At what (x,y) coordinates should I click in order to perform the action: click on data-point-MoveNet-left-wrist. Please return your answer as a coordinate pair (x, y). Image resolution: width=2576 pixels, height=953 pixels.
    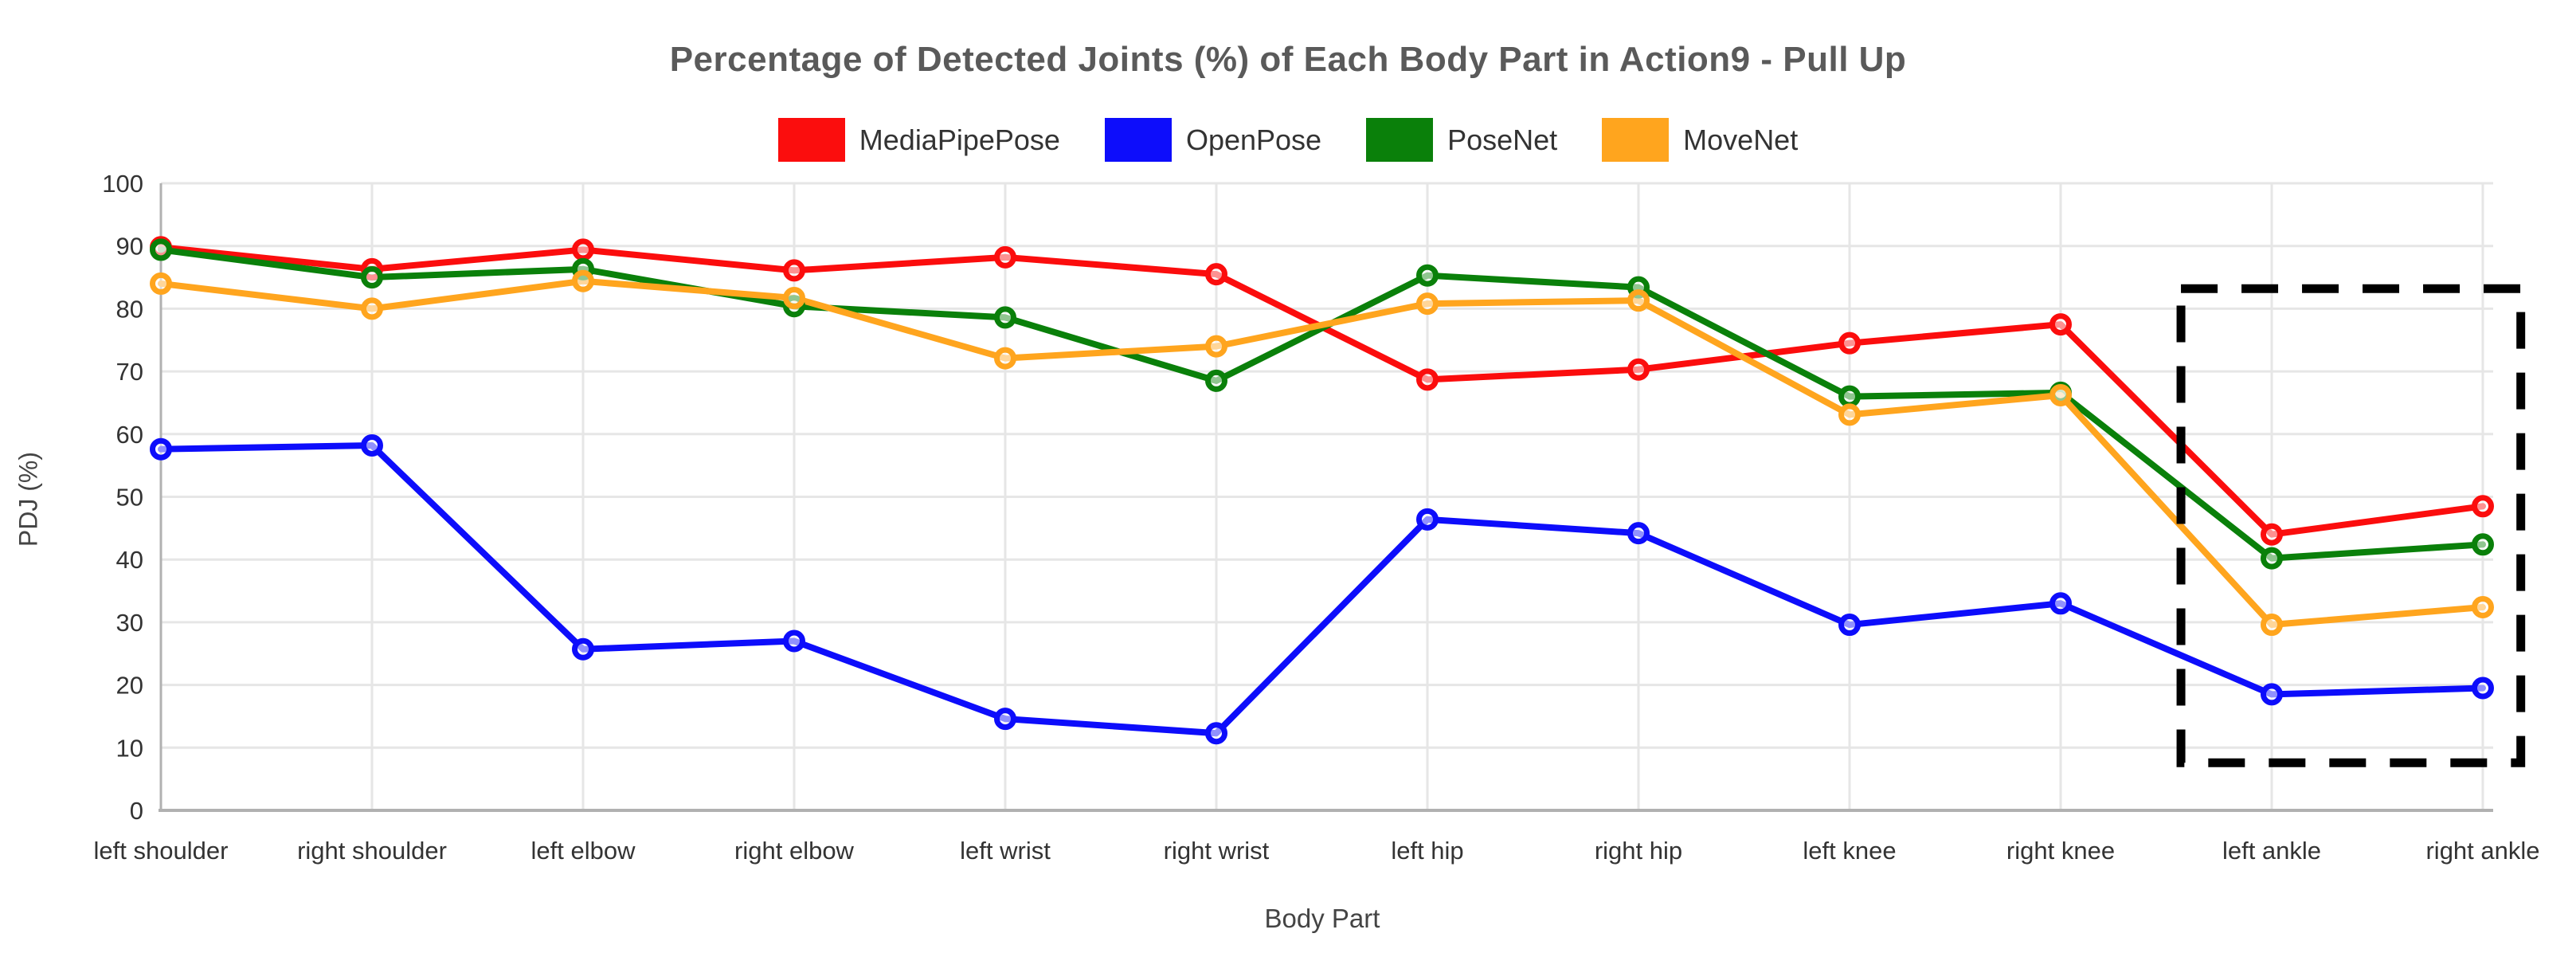
    Looking at the image, I should click on (1005, 358).